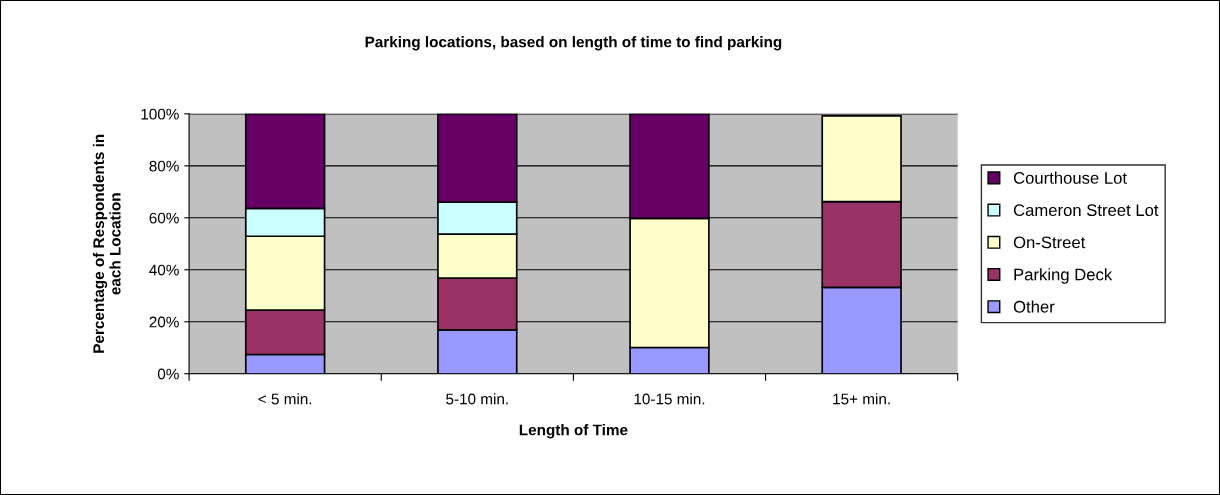  What do you see at coordinates (1034, 306) in the screenshot?
I see `legend-label: Other` at bounding box center [1034, 306].